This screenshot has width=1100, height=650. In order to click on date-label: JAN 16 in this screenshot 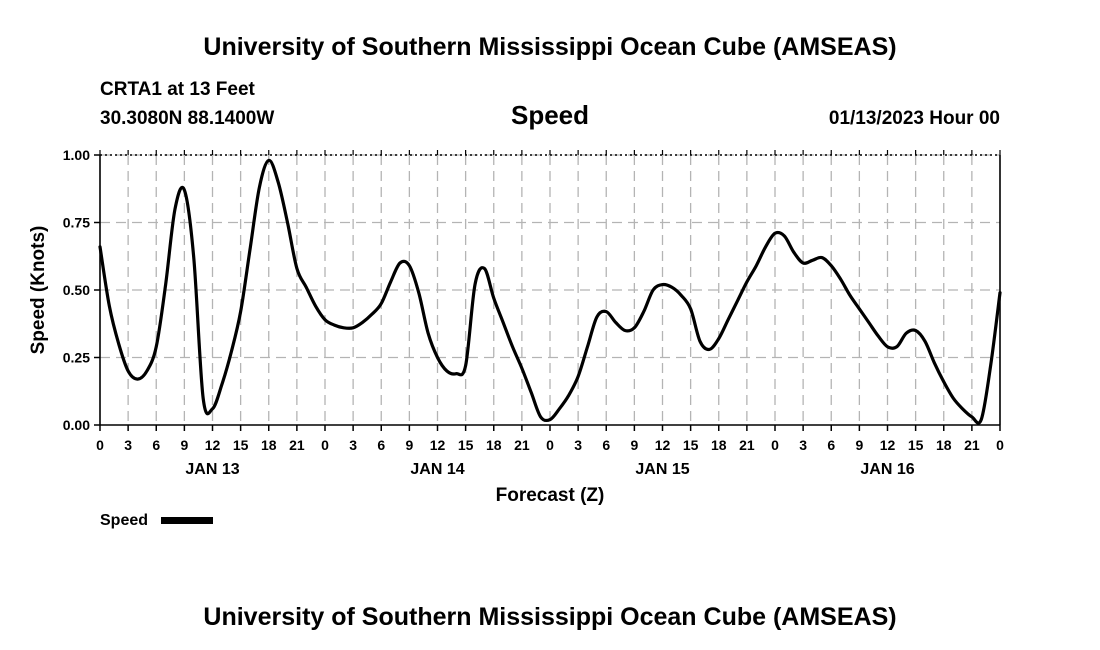, I will do `click(887, 469)`.